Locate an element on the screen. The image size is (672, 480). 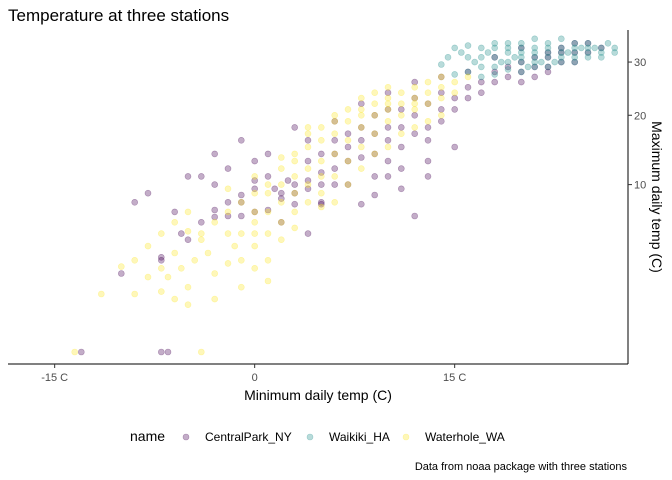
y-axis-label: Maximum daily temp (C) is located at coordinates (657, 197).